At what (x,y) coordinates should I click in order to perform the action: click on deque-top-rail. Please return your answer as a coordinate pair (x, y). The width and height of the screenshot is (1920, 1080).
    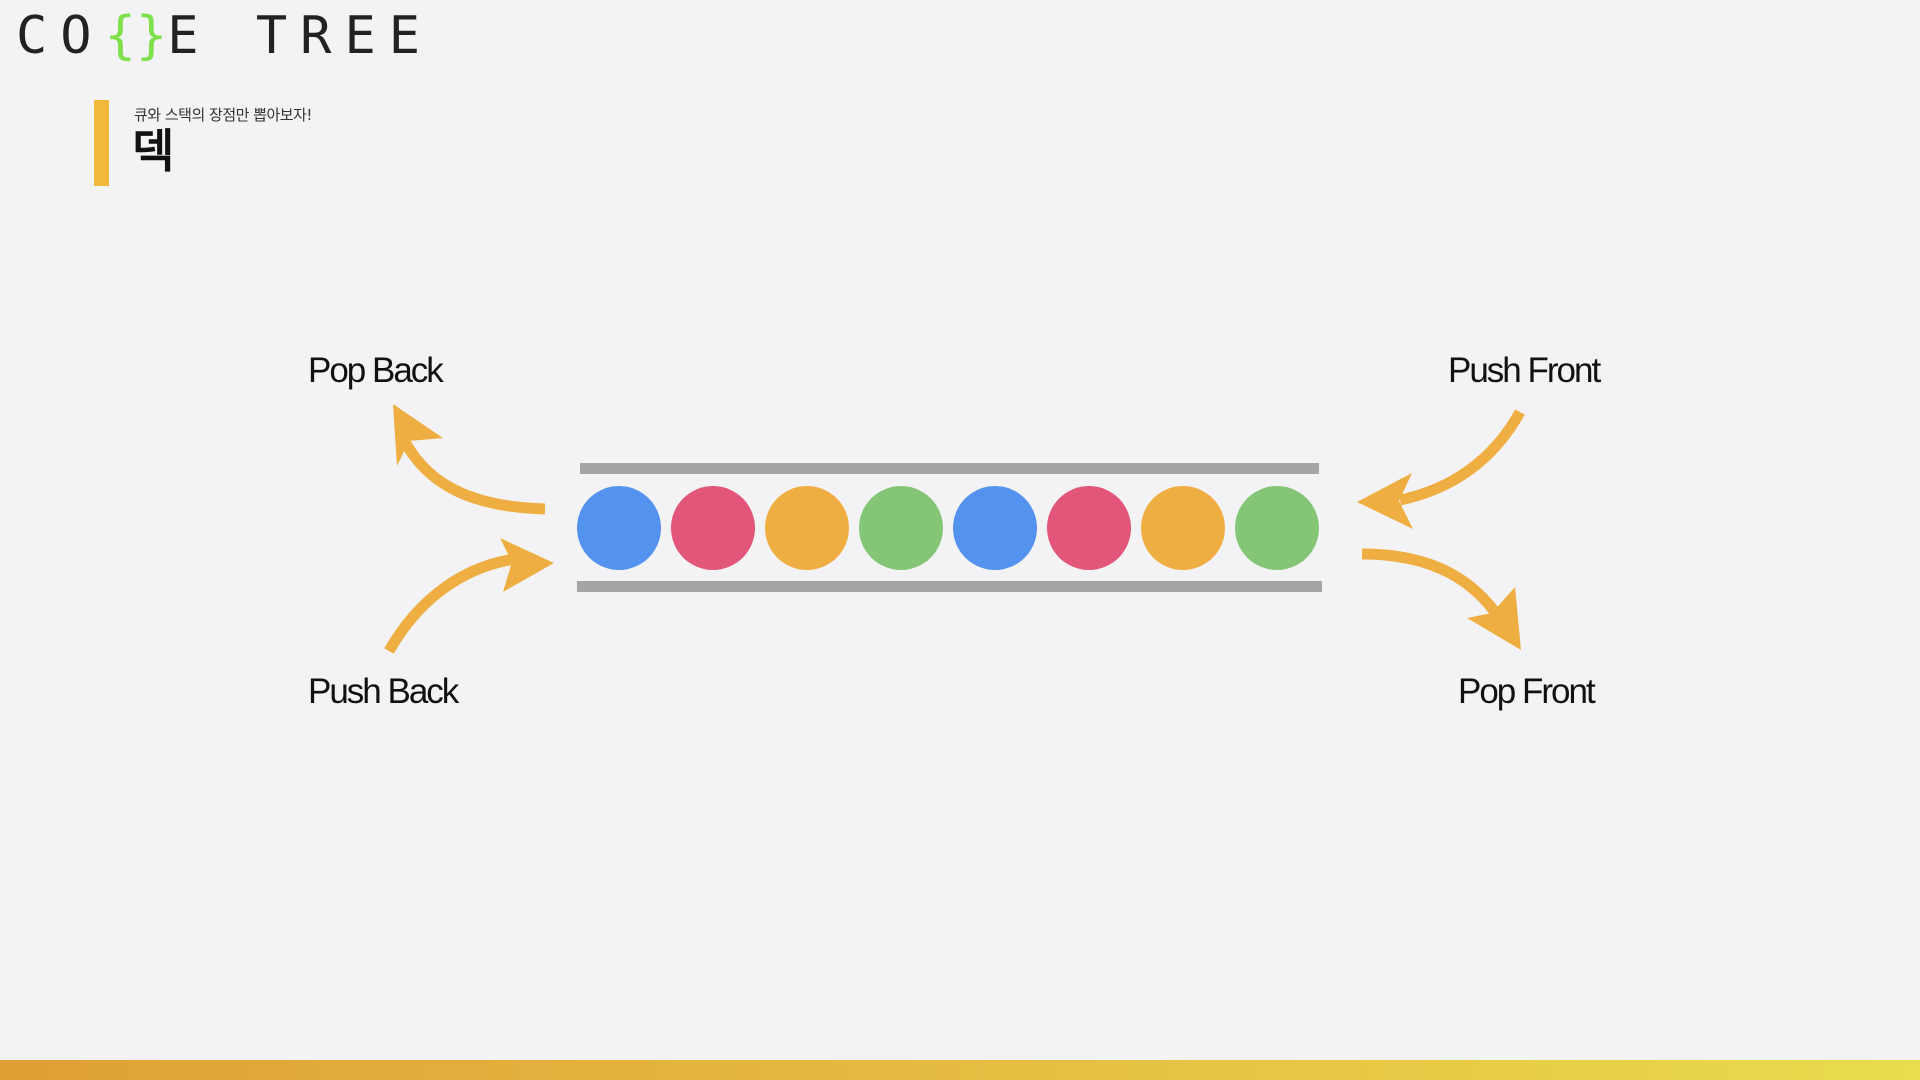
    Looking at the image, I should click on (949, 468).